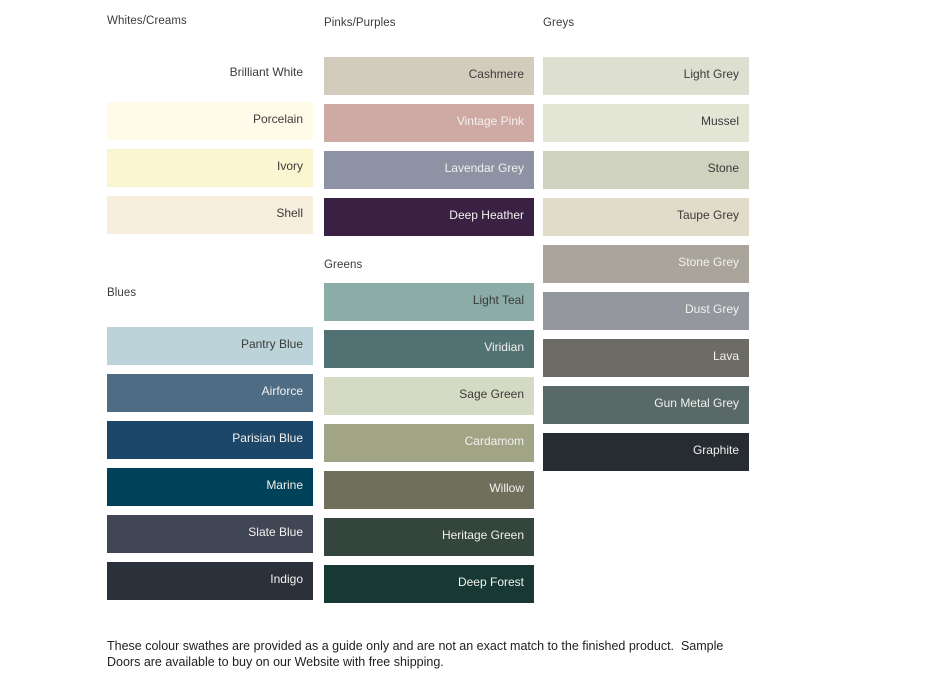 This screenshot has width=933, height=700. Describe the element at coordinates (725, 356) in the screenshot. I see `swatch-label: Lava` at that location.